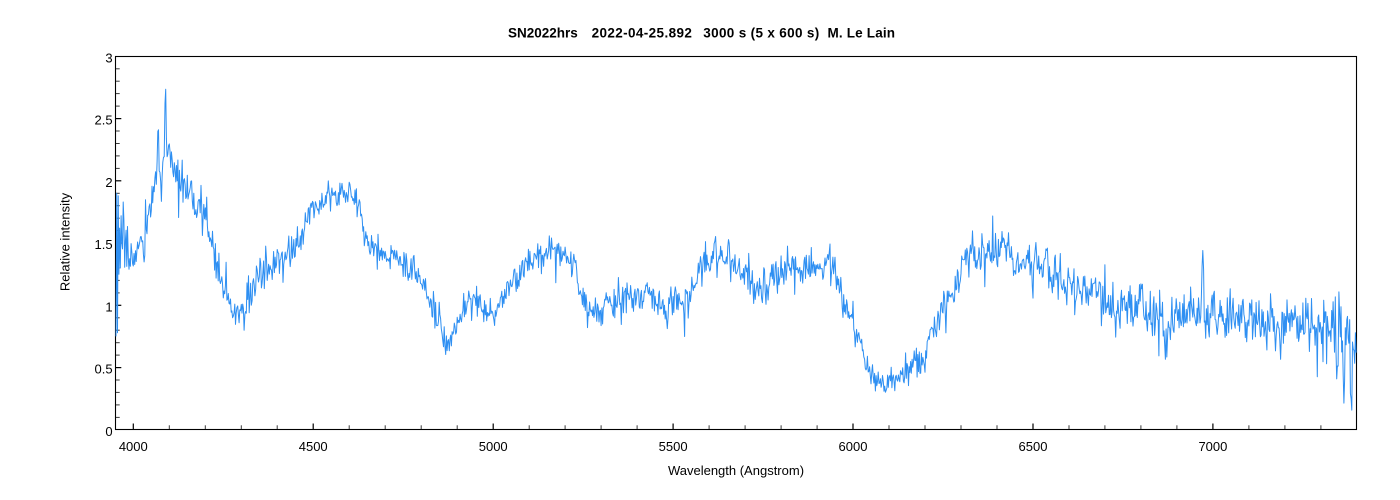 This screenshot has width=1400, height=500. Describe the element at coordinates (1212, 446) in the screenshot. I see `svg-text: 7000` at that location.